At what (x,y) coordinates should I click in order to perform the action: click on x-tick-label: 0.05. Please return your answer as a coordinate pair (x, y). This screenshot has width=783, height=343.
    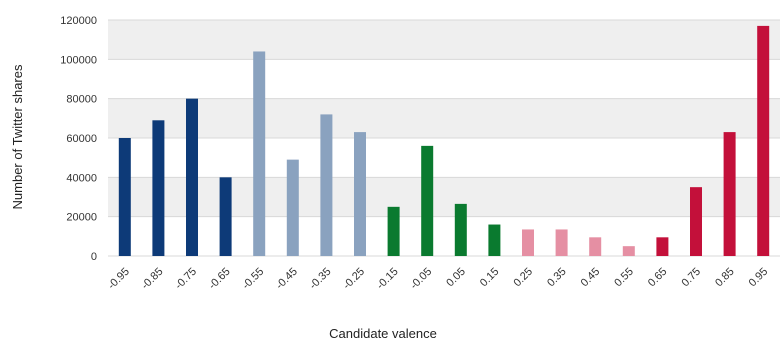
    Looking at the image, I should click on (456, 278).